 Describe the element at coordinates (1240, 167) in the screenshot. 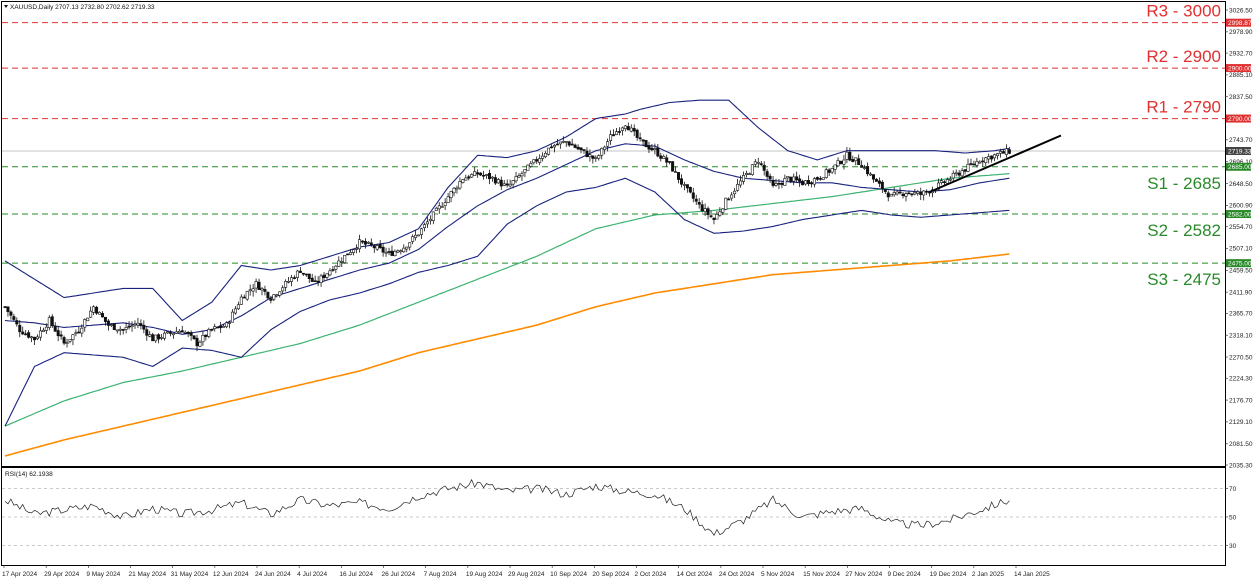

I see `price-badge-label: 2685.00` at that location.